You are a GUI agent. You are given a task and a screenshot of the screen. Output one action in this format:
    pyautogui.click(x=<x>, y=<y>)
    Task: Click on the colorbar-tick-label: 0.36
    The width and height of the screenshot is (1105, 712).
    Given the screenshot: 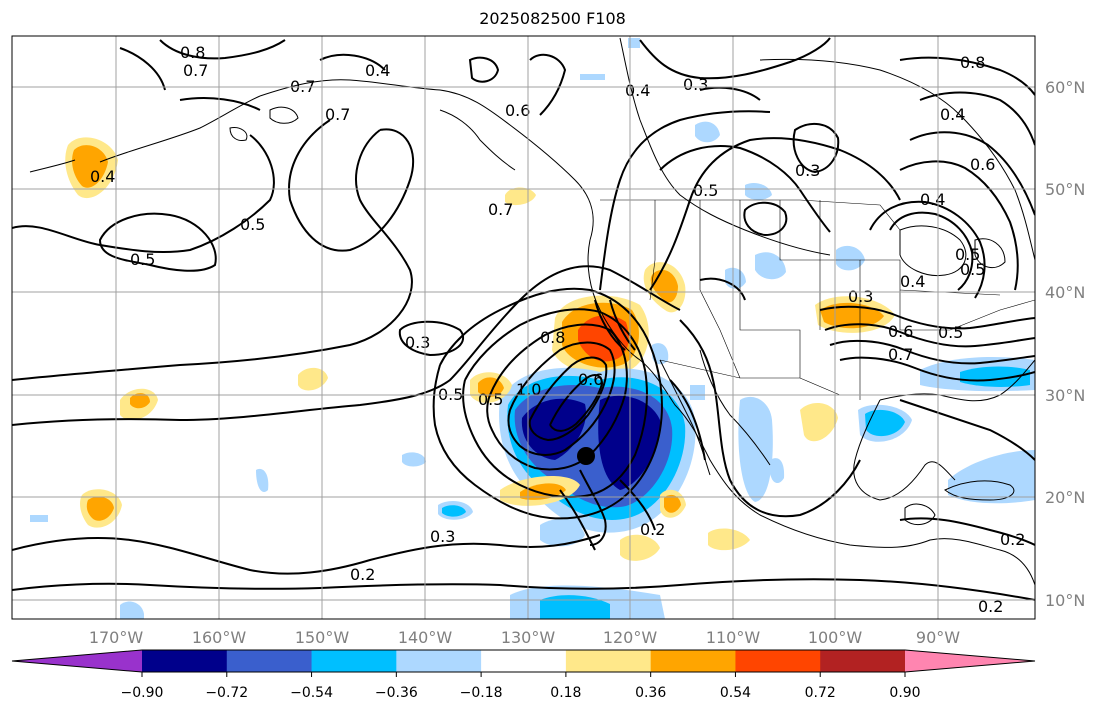 What is the action you would take?
    pyautogui.click(x=650, y=693)
    